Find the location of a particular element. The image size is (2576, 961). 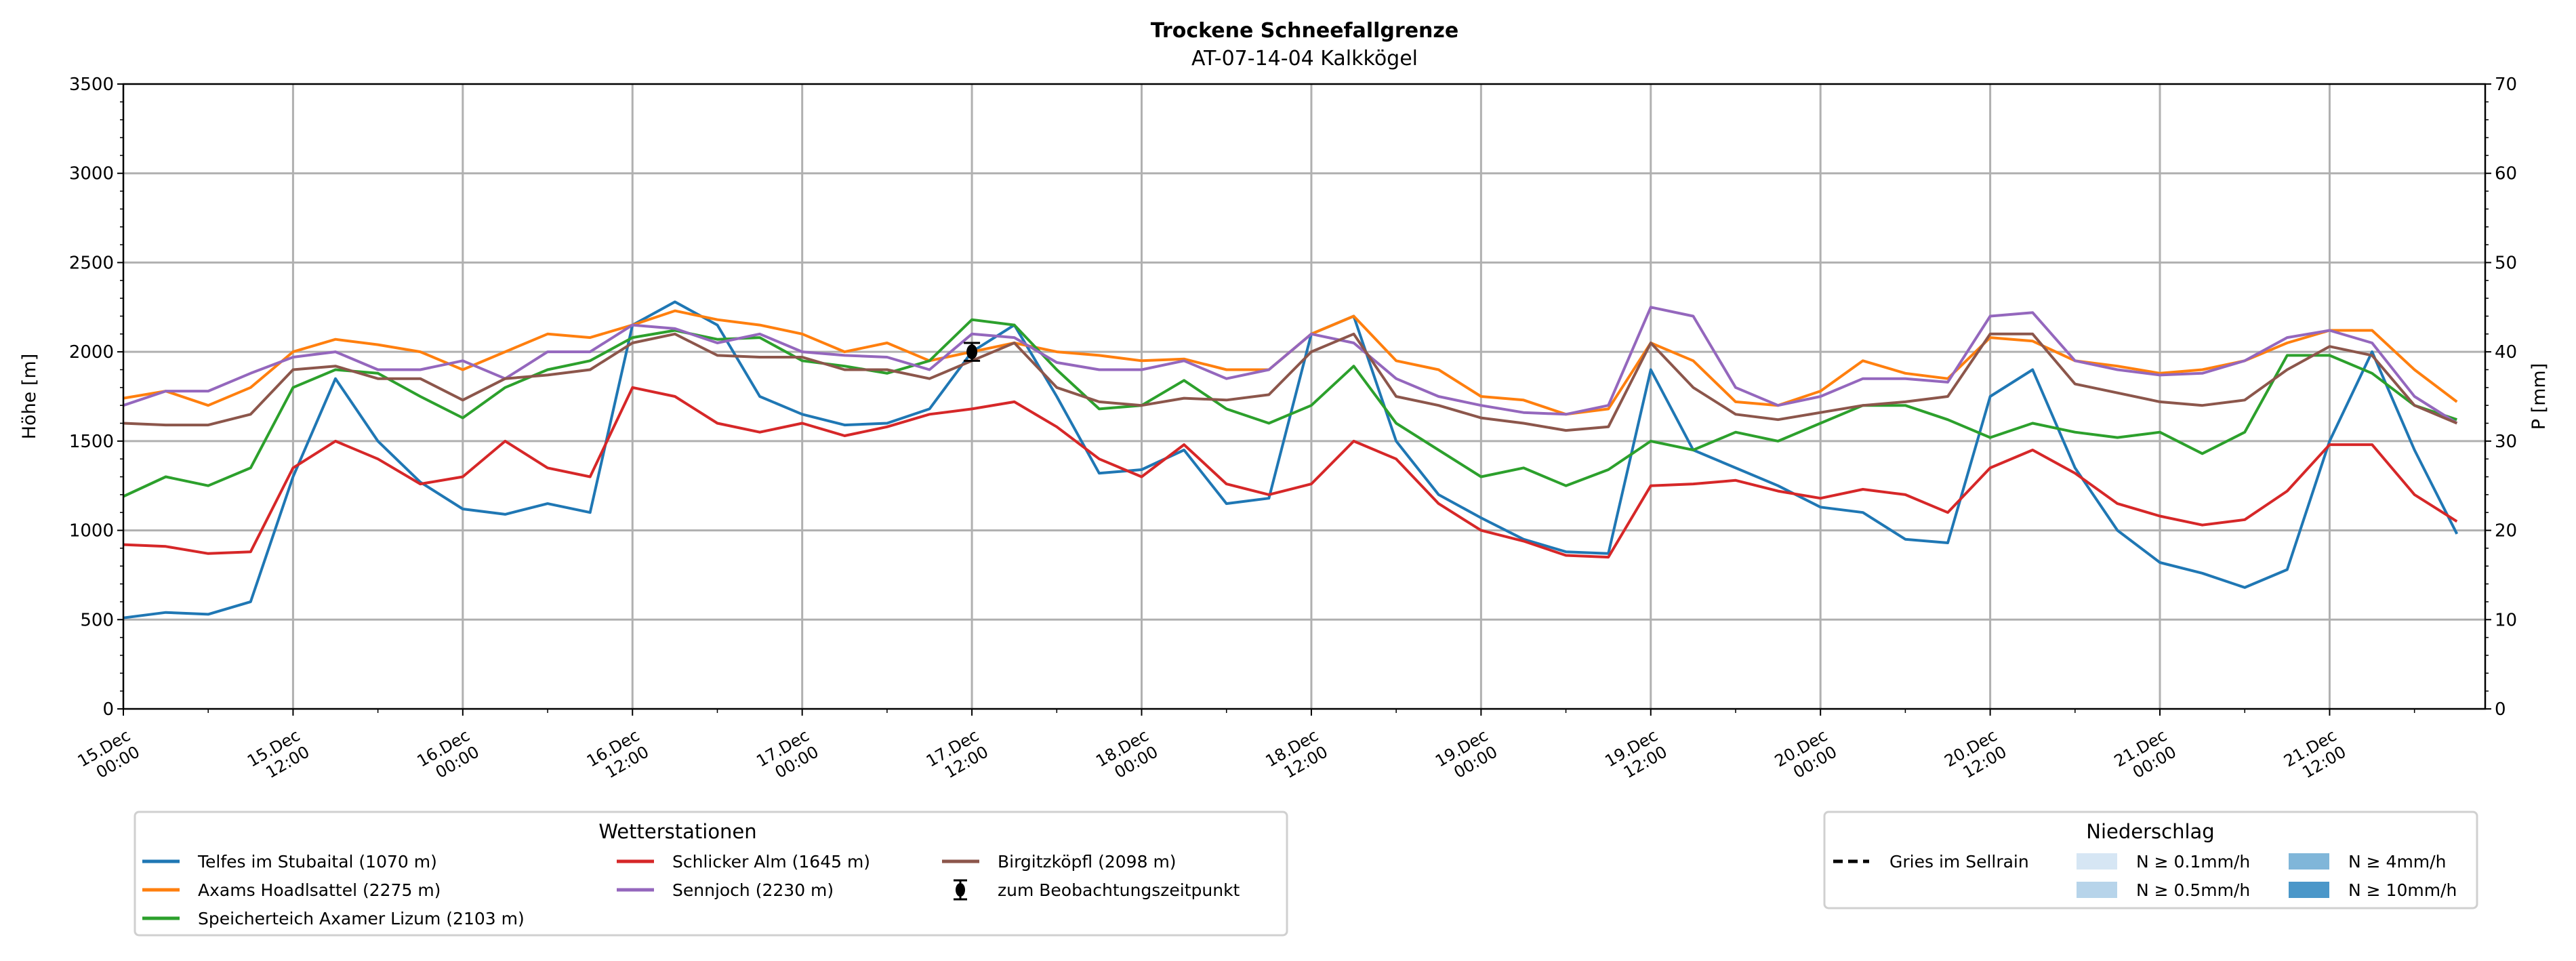

x-tick-label: 15.Dec00:00 is located at coordinates (109, 757).